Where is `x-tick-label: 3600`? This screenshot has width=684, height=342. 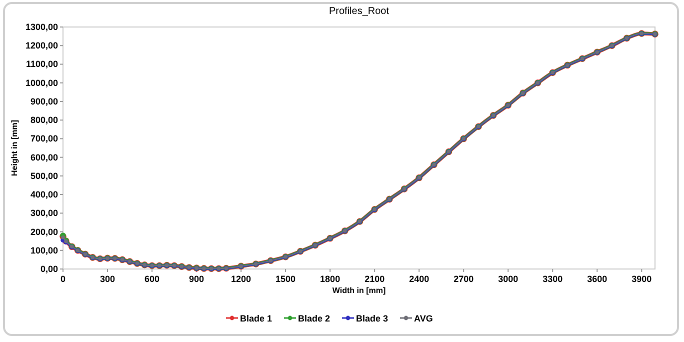
x-tick-label: 3600 is located at coordinates (597, 279).